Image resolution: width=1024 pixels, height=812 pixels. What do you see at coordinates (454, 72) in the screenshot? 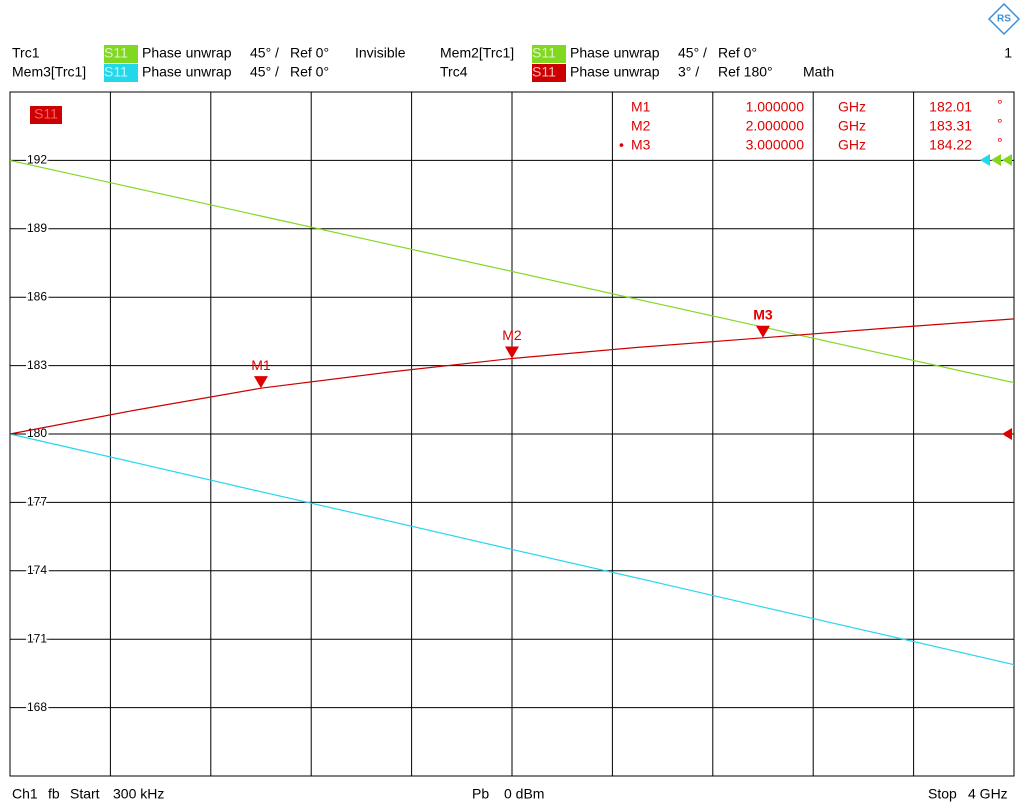
I see `trace-name: Trc4` at bounding box center [454, 72].